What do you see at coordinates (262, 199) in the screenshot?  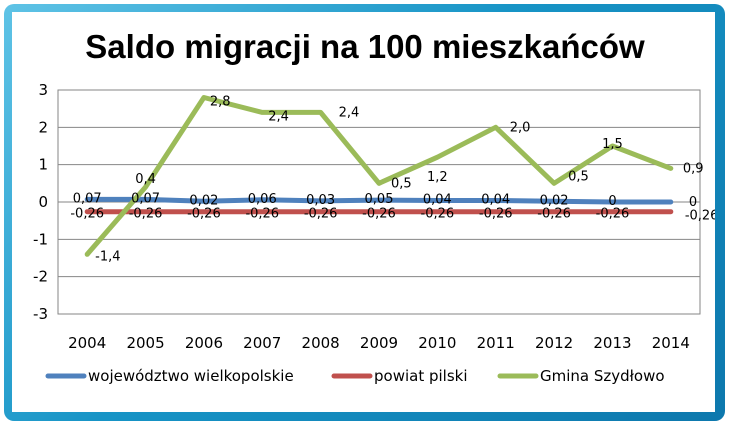 I see `data-label: 0,06` at bounding box center [262, 199].